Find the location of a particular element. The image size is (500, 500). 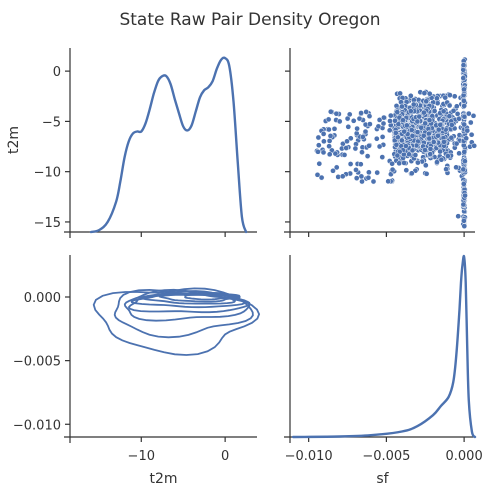

x-axis-label: t2m is located at coordinates (163, 479).